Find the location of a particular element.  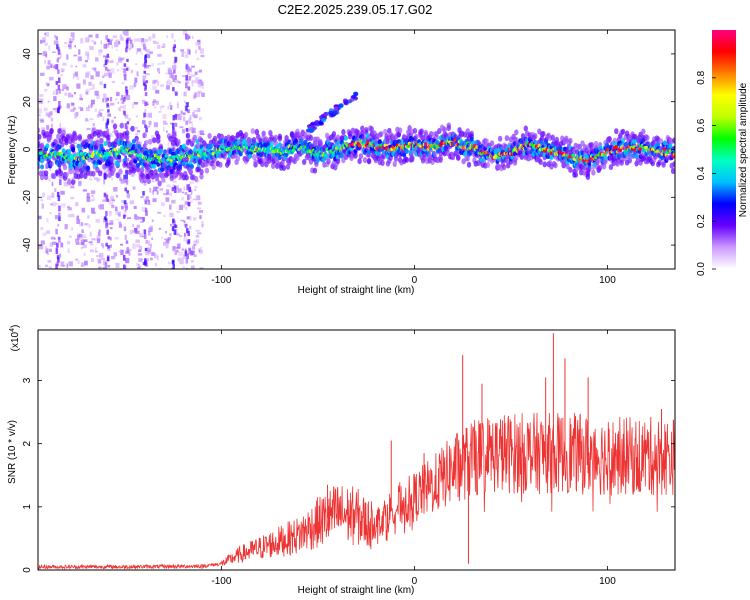

spectrogram-x-tick-label: 100 is located at coordinates (607, 280).